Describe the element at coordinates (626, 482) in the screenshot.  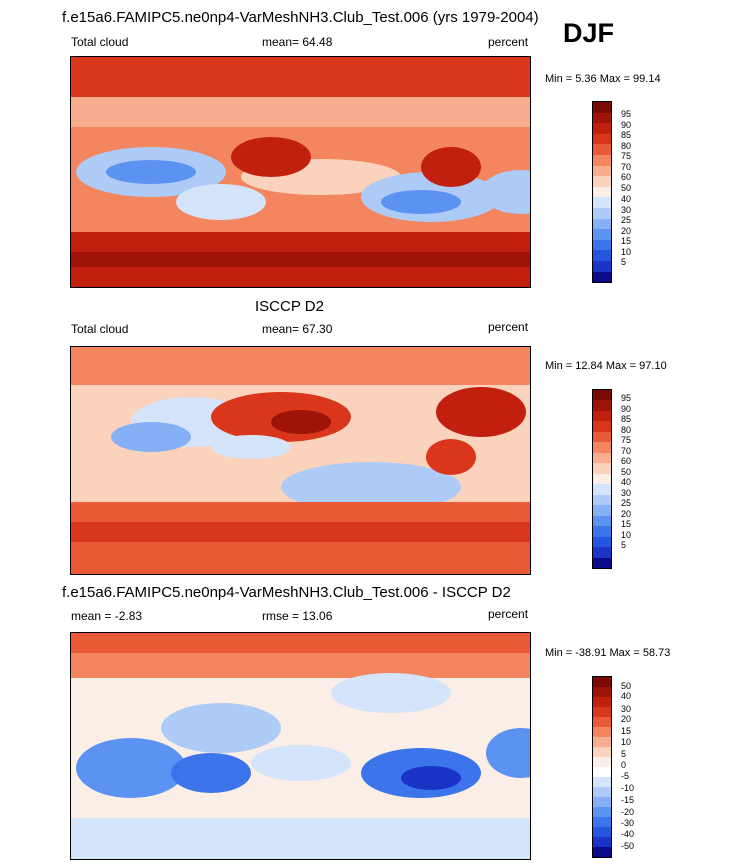
I see `panel-2-tick: 40` at that location.